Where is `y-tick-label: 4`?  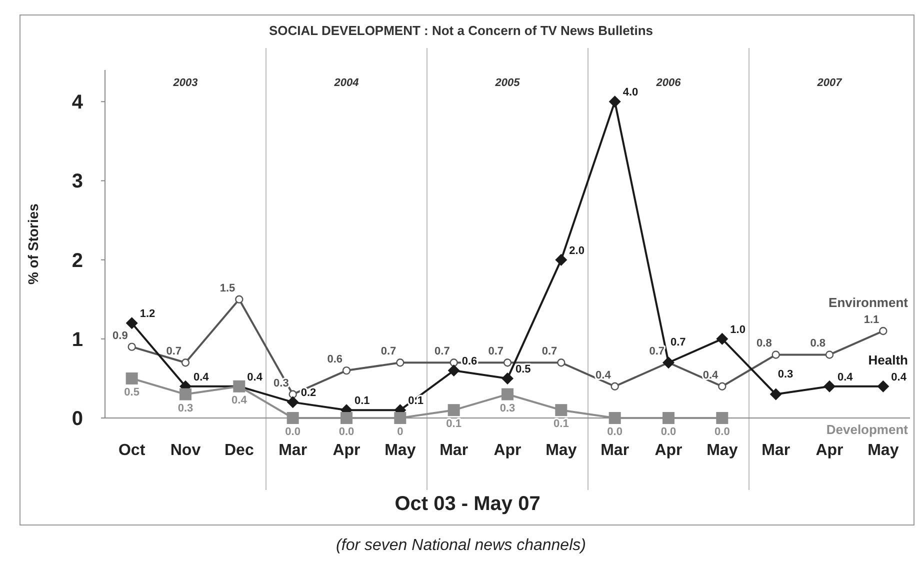 y-tick-label: 4 is located at coordinates (78, 103).